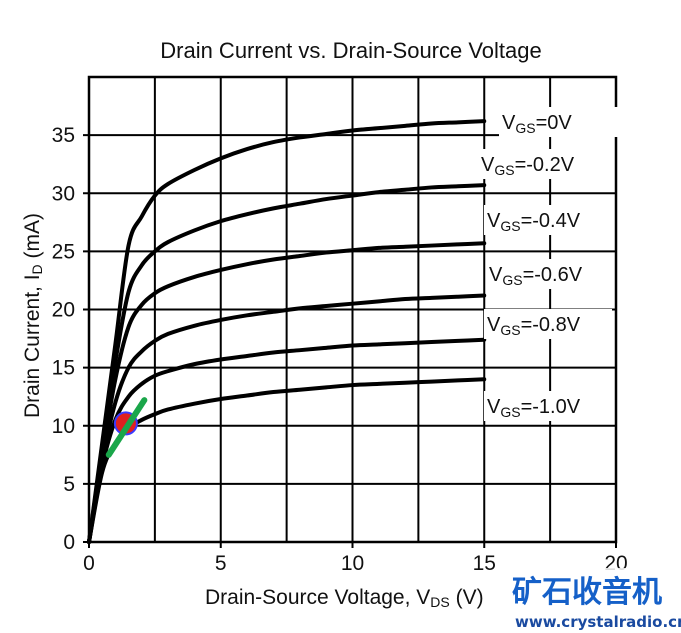  What do you see at coordinates (63, 135) in the screenshot?
I see `y-tick-label: 35` at bounding box center [63, 135].